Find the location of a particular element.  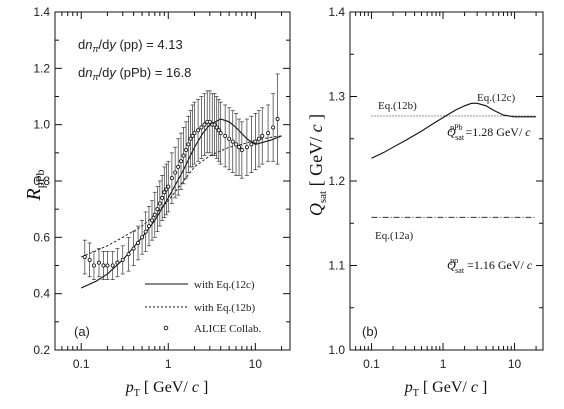

x-tick-label-a: 10 is located at coordinates (256, 364).